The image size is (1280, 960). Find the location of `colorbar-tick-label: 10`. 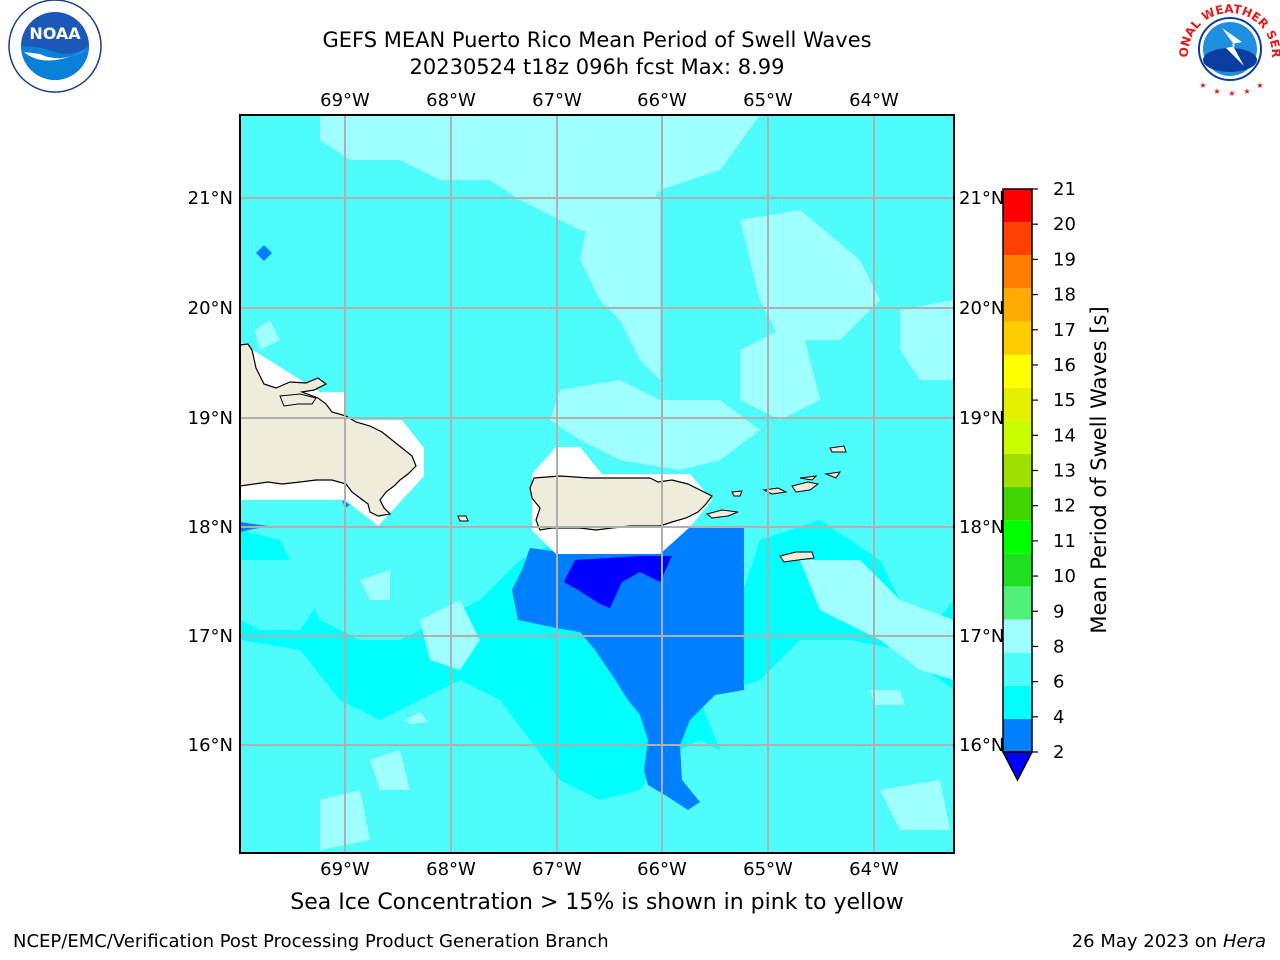

colorbar-tick-label: 10 is located at coordinates (1064, 576).